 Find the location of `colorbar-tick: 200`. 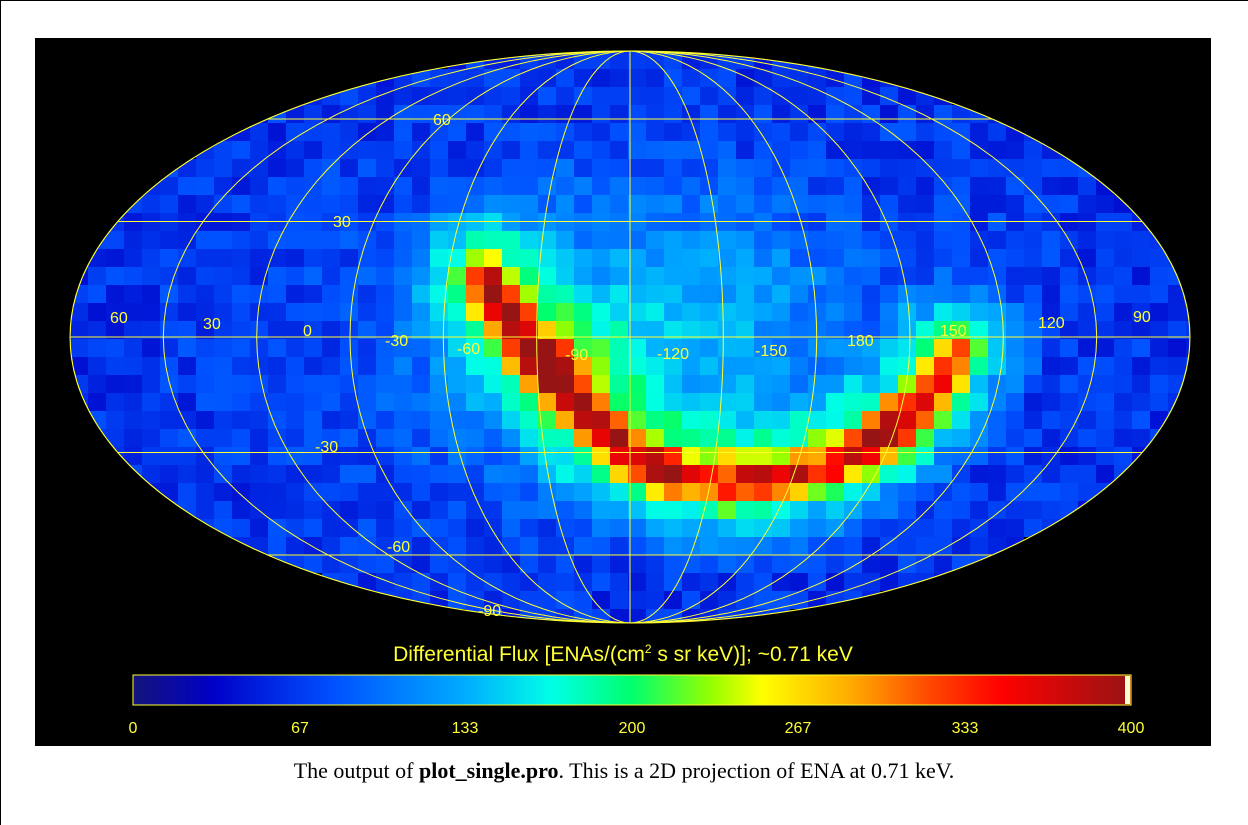

colorbar-tick: 200 is located at coordinates (632, 728).